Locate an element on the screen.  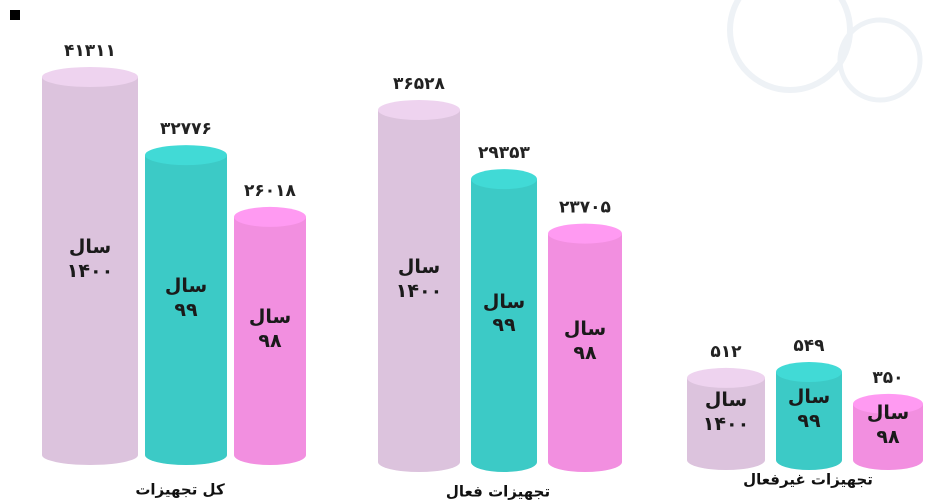
category-label: تجهیزات غیرفعال is located at coordinates (808, 480).